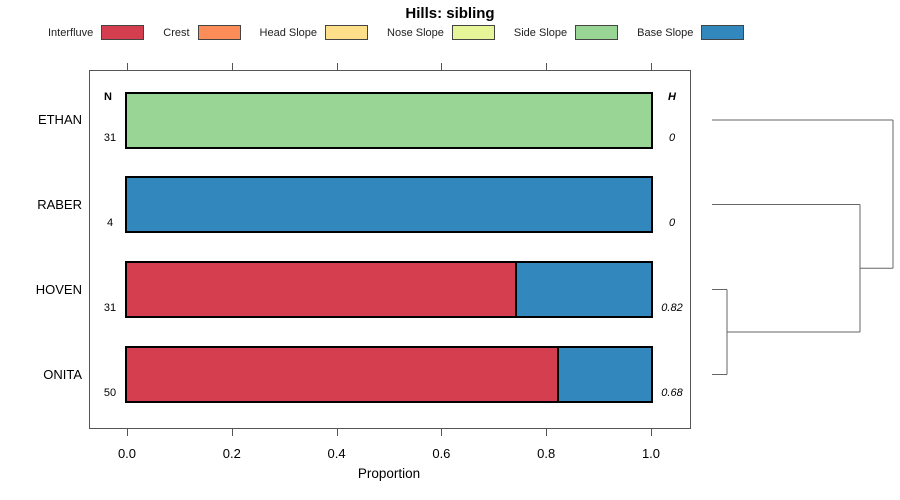 This screenshot has height=500, width=900. What do you see at coordinates (62, 374) in the screenshot?
I see `category-label: ONITA` at bounding box center [62, 374].